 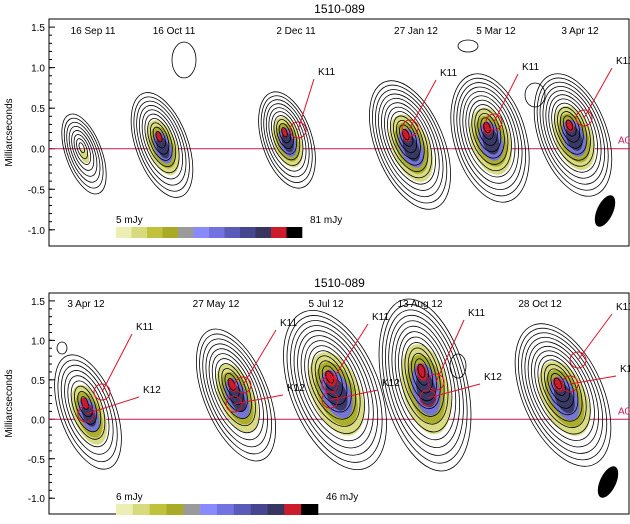 I want to click on epoch-label: 2 Dec 11, so click(x=296, y=31).